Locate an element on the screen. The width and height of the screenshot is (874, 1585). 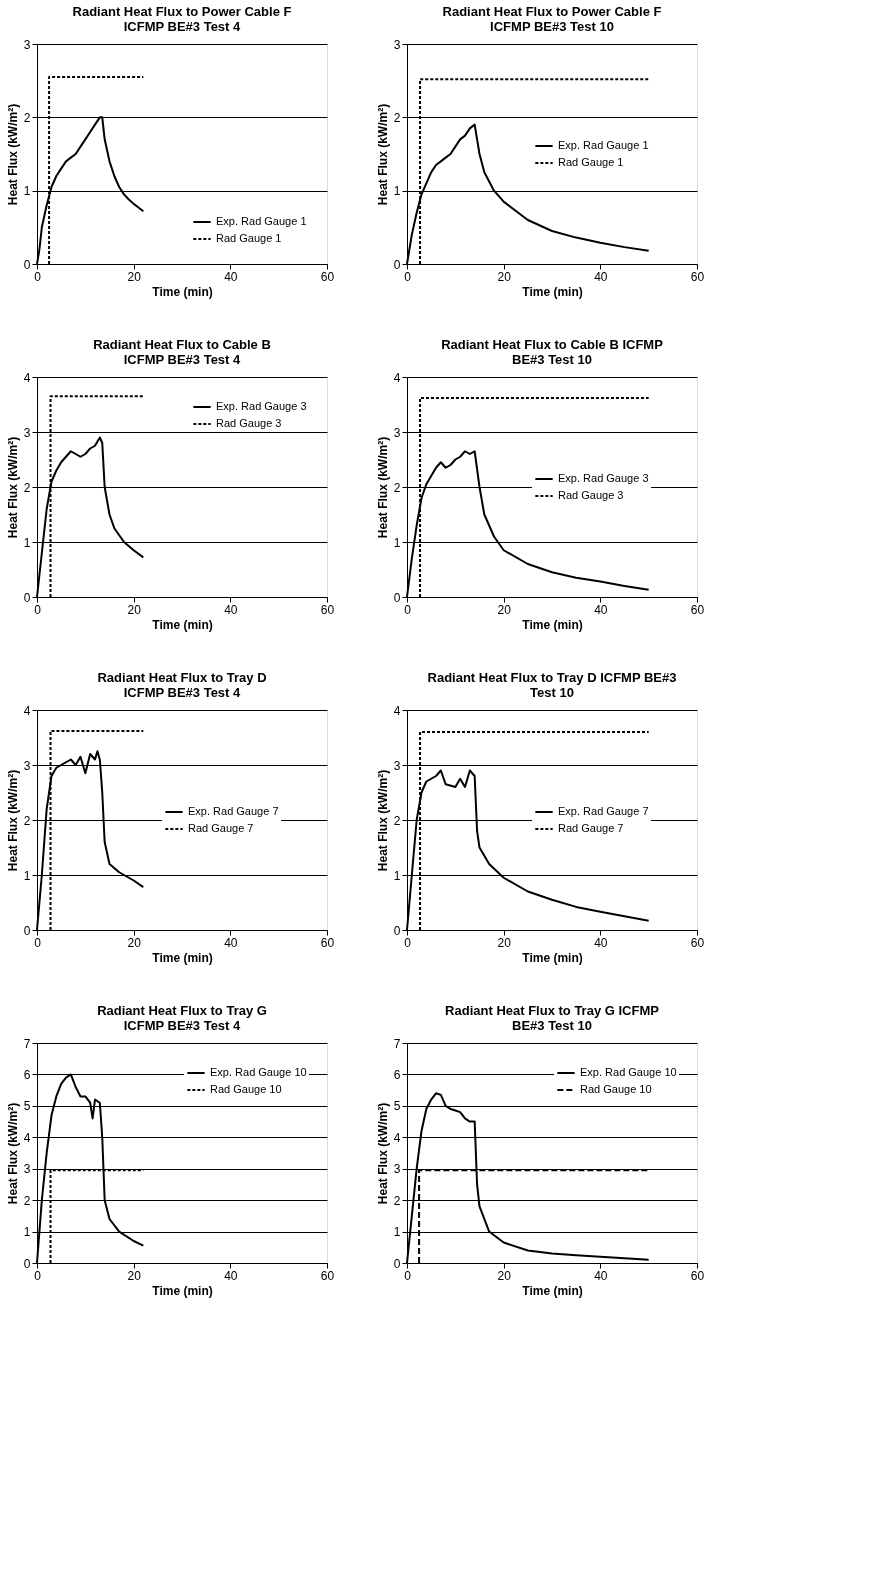
chart-title: Radiant Heat Flux to Tray D ICFMP BE#3 Test 10 is located at coordinates (552, 685).